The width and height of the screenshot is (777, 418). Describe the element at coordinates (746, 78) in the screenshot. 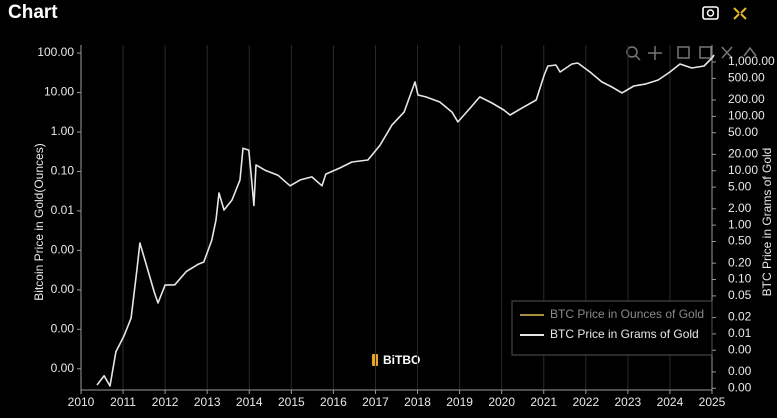

I see `y2-tick-label: 500.00` at that location.